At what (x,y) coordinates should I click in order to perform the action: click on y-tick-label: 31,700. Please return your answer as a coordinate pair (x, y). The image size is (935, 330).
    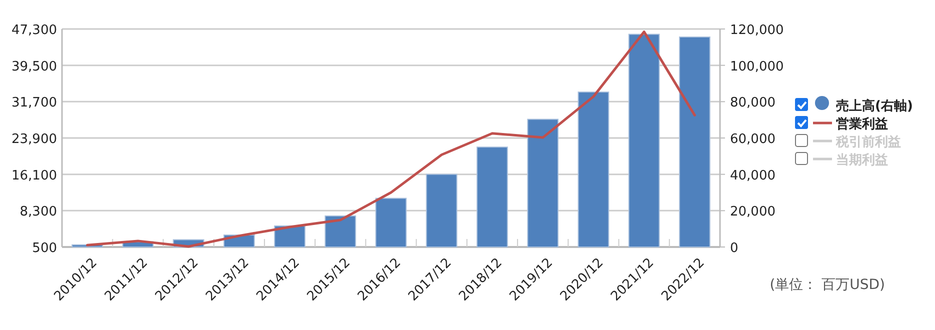
    Looking at the image, I should click on (34, 103).